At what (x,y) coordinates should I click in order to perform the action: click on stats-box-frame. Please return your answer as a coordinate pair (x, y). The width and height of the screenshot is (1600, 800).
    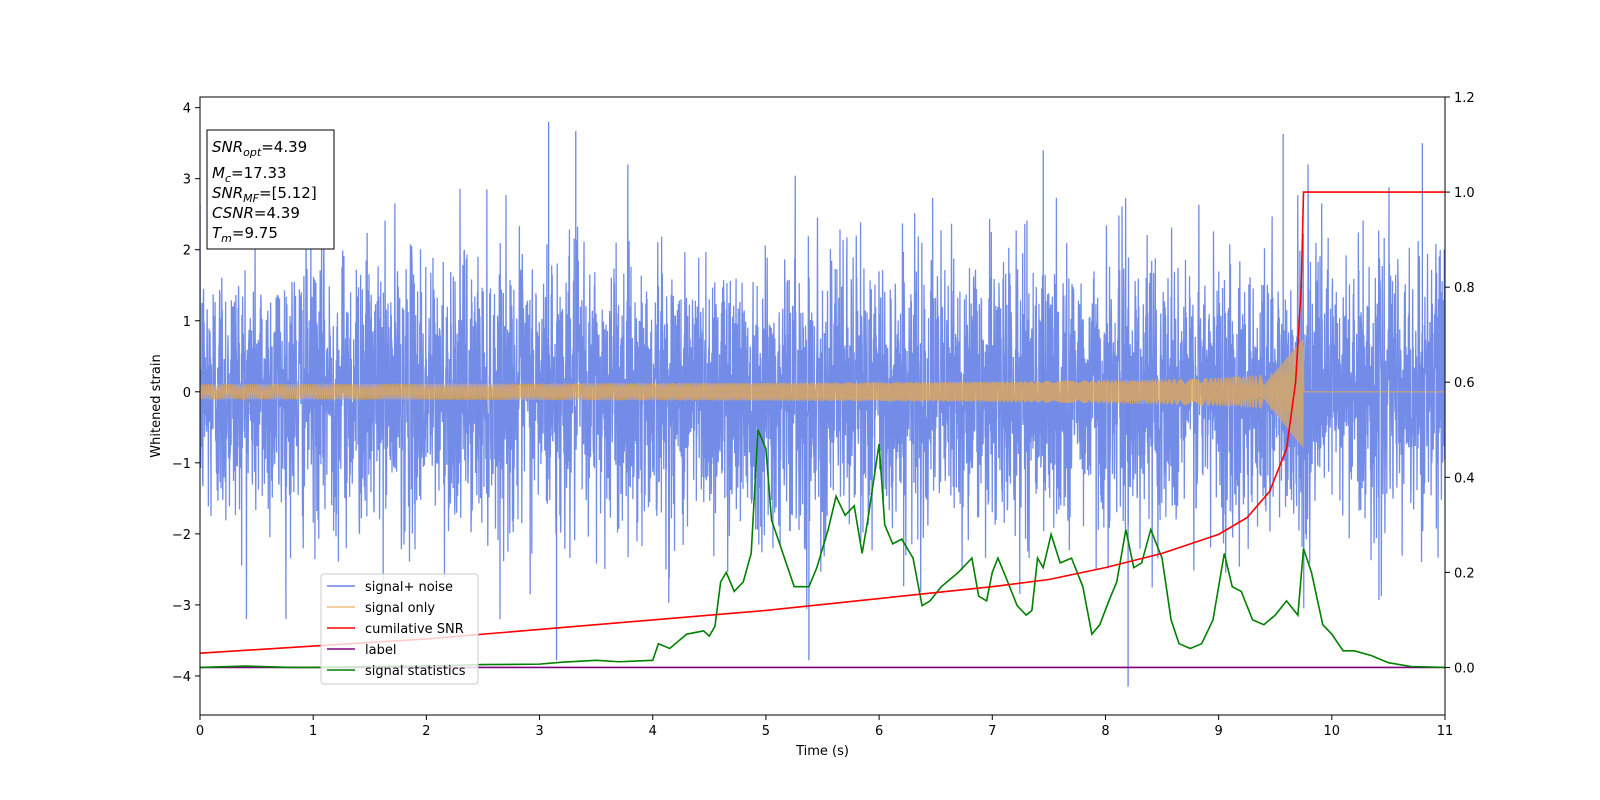
    Looking at the image, I should click on (270, 189).